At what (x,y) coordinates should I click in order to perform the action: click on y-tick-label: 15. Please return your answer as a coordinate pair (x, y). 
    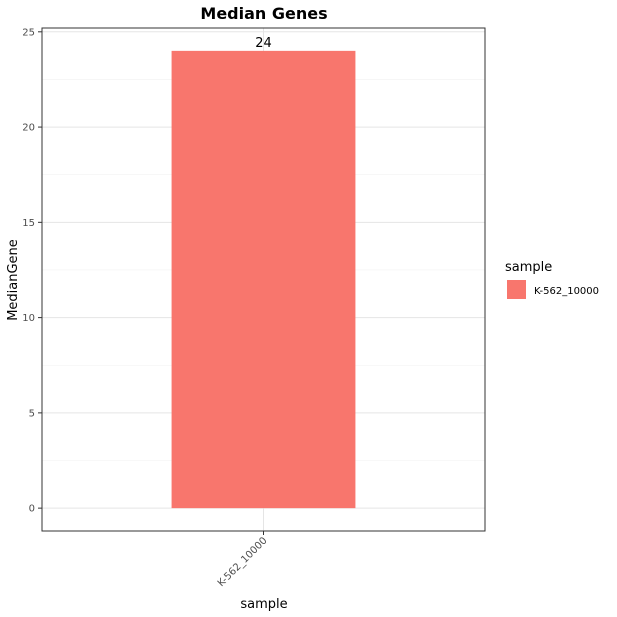
    Looking at the image, I should click on (28, 223).